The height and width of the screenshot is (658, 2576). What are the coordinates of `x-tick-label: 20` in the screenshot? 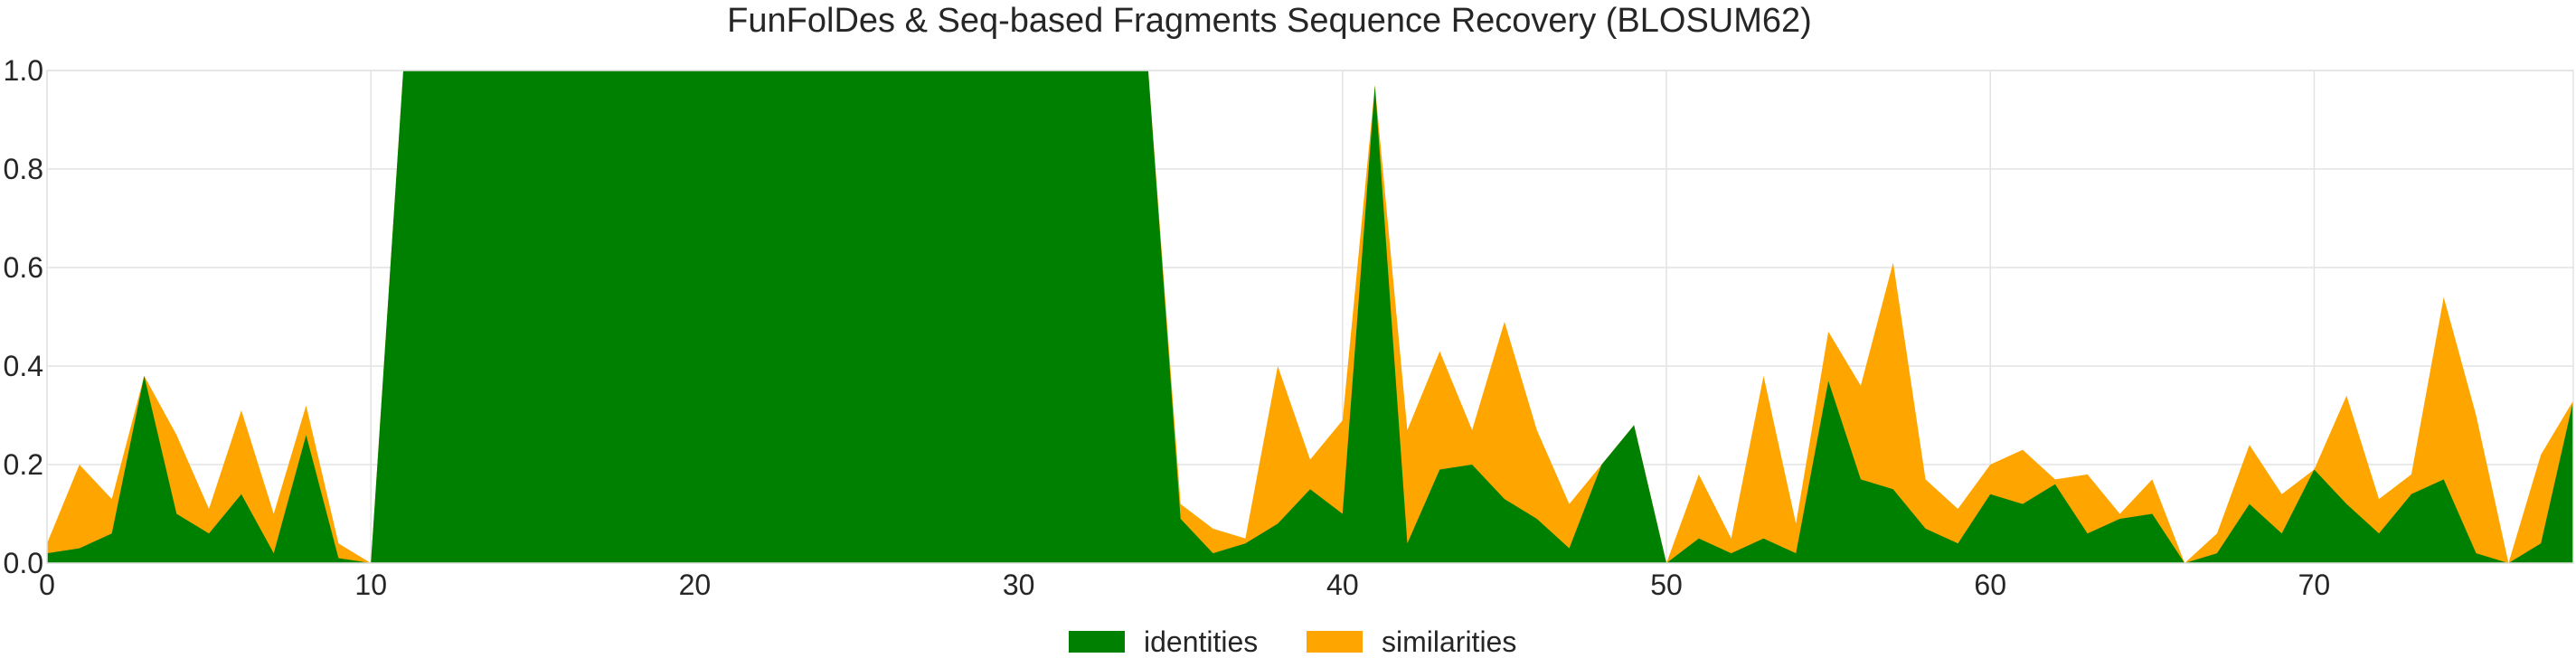 It's located at (695, 585).